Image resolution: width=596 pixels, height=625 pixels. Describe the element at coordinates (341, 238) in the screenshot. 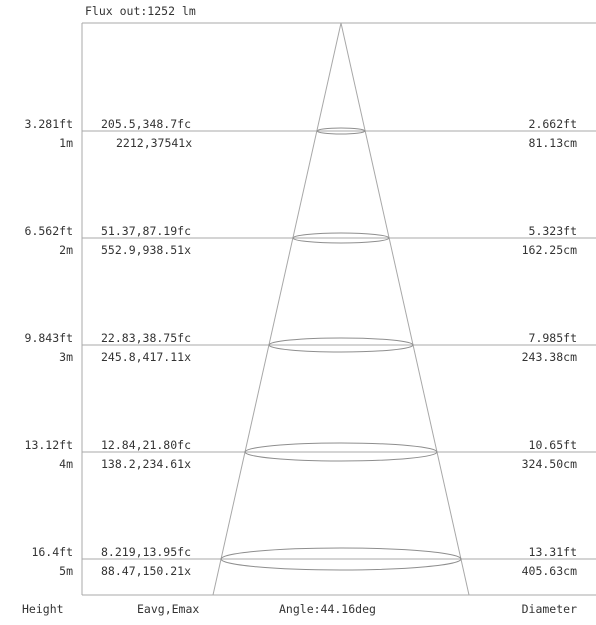

I see `beam-ellipse-2m` at that location.